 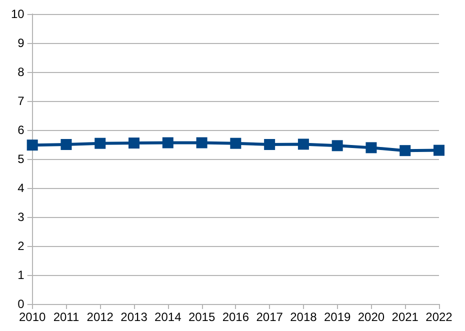 What do you see at coordinates (236, 317) in the screenshot?
I see `x-tick-label: 2016` at bounding box center [236, 317].